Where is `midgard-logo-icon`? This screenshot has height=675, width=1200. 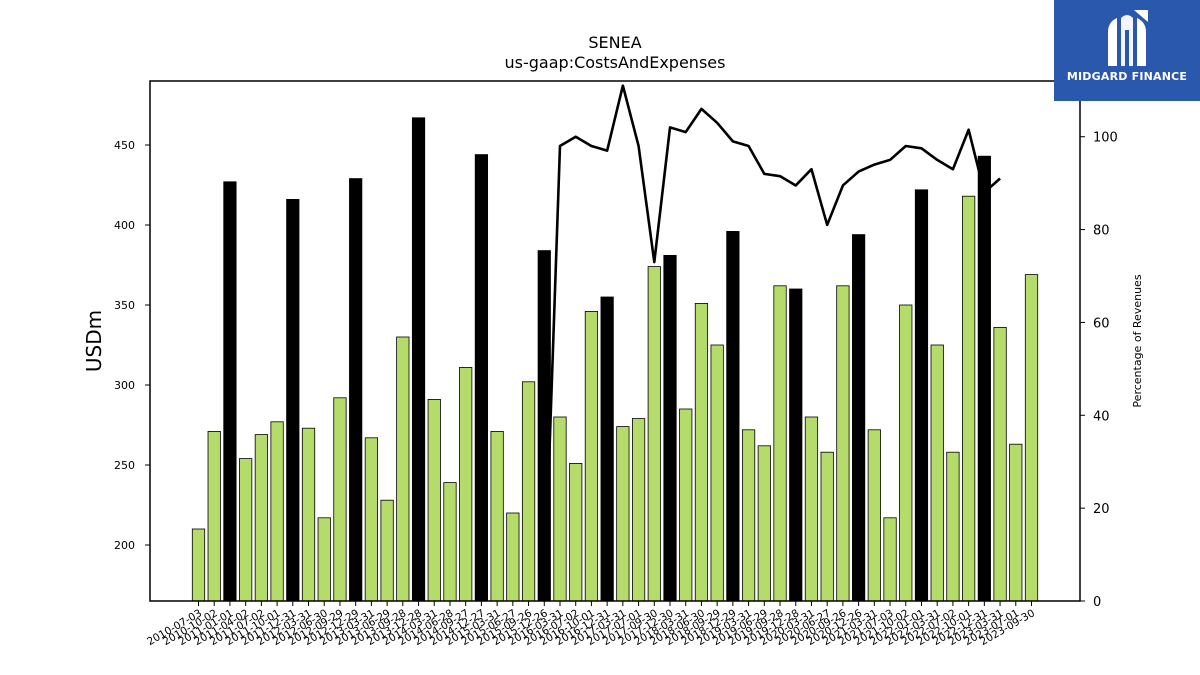
midgard-logo-icon is located at coordinates (1128, 38).